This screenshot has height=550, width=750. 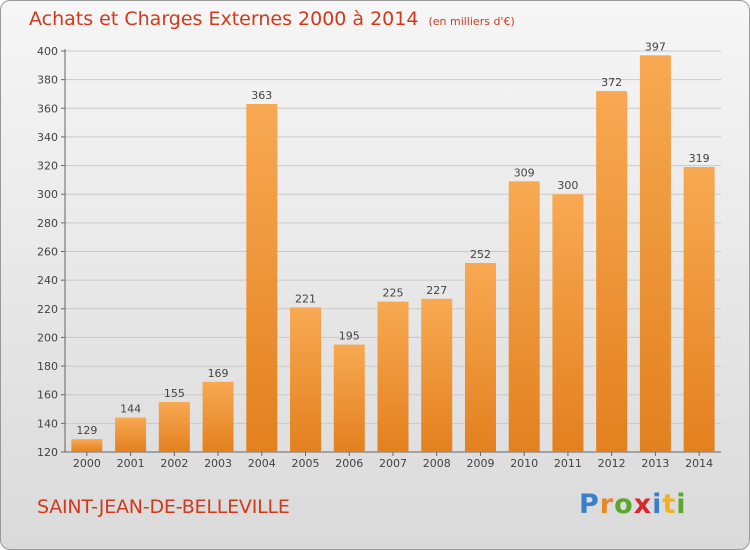 I want to click on x-tick-label-2014: 2014, so click(x=699, y=463).